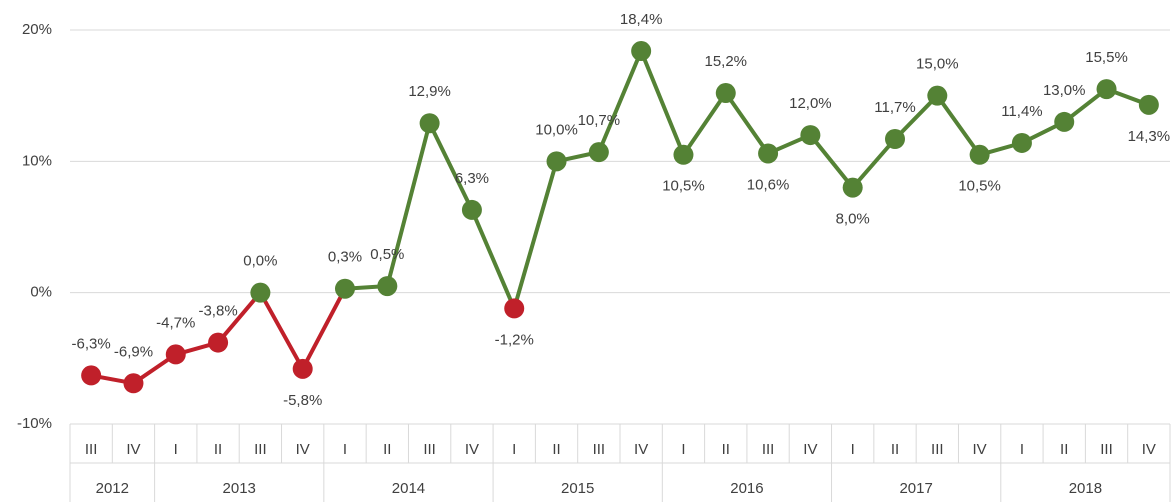 The height and width of the screenshot is (502, 1176). What do you see at coordinates (260, 261) in the screenshot?
I see `data-label: 0,0%` at bounding box center [260, 261].